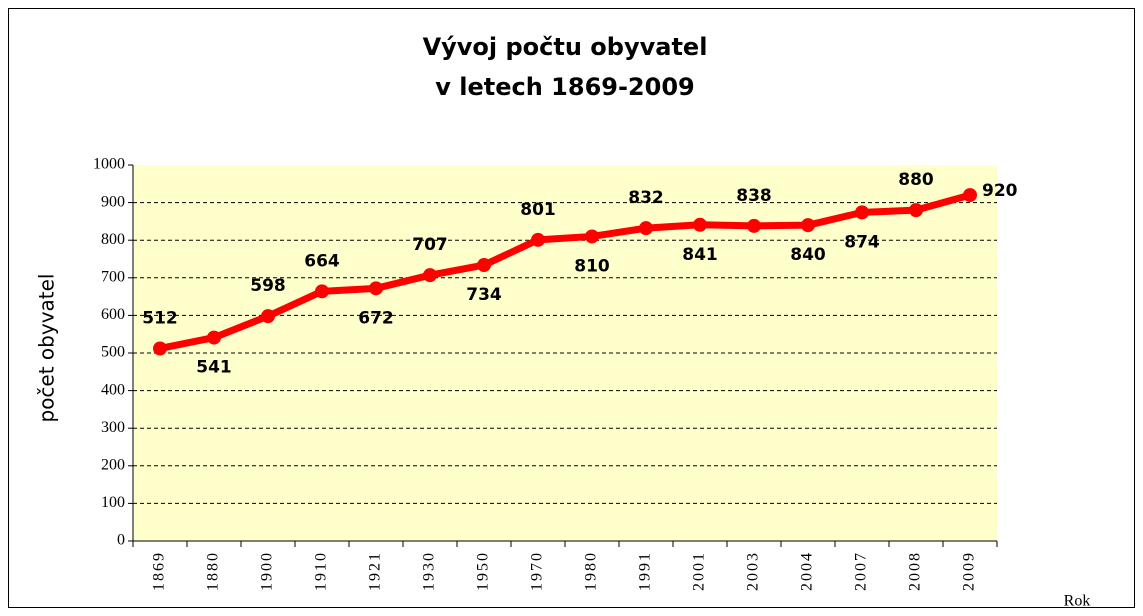 The image size is (1143, 616). Describe the element at coordinates (268, 286) in the screenshot. I see `data-label: 598` at that location.